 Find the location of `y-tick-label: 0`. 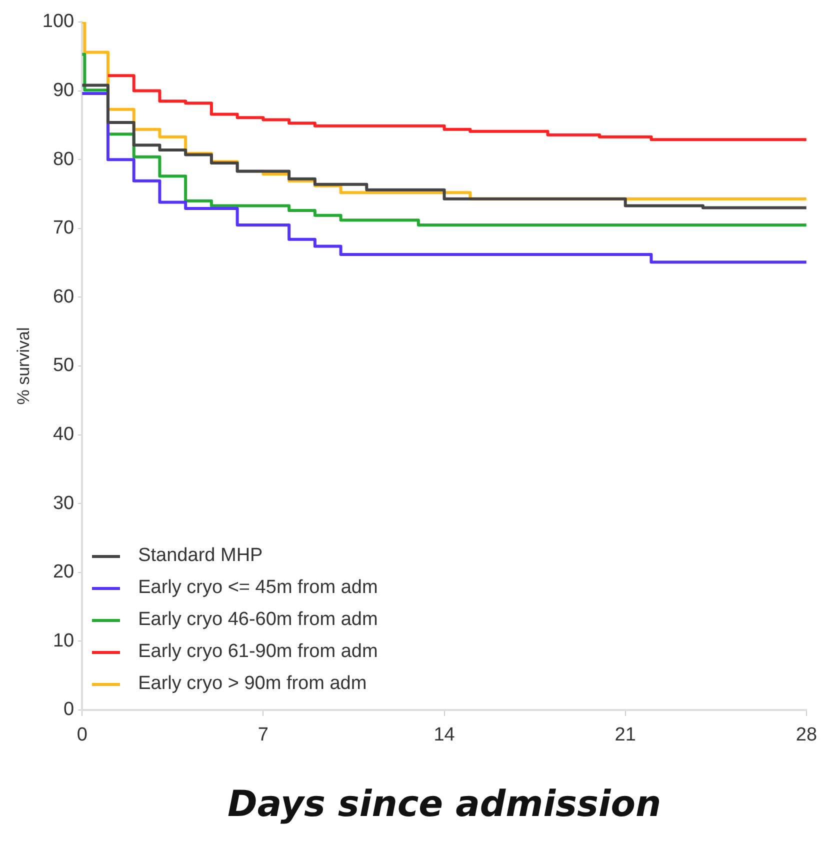

y-tick-label: 0 is located at coordinates (69, 709).